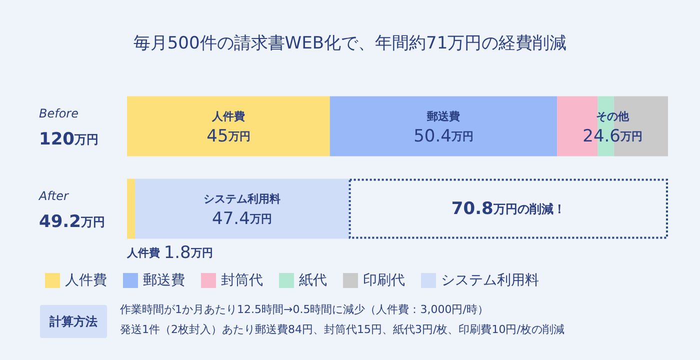 This screenshot has height=360, width=700. What do you see at coordinates (342, 329) in the screenshot?
I see `text: 発送1件（2枚封入）あたり郵送費84円、封筒代15円、紙代3円/枚、印刷費10円/枚の削減` at bounding box center [342, 329].